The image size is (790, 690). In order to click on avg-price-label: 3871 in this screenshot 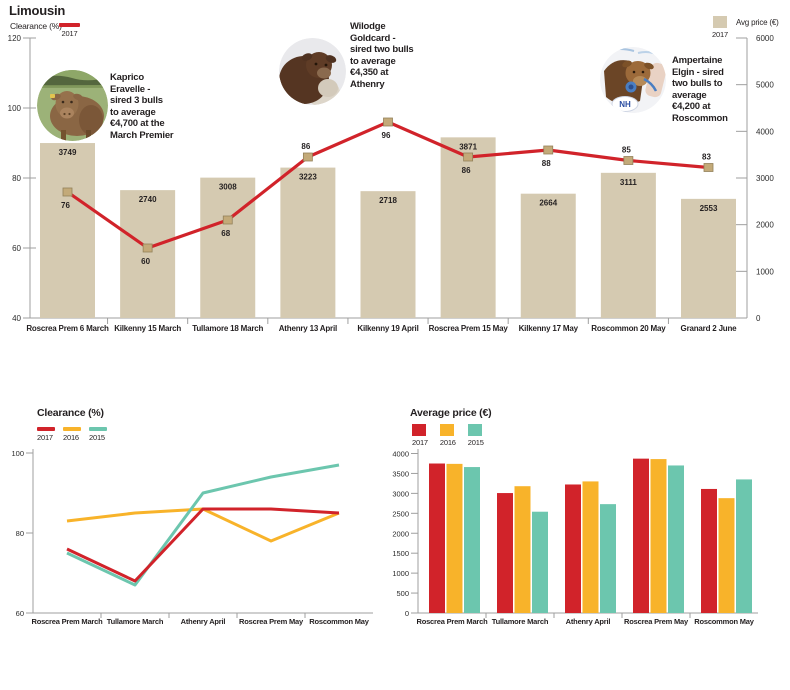, I will do `click(468, 146)`.